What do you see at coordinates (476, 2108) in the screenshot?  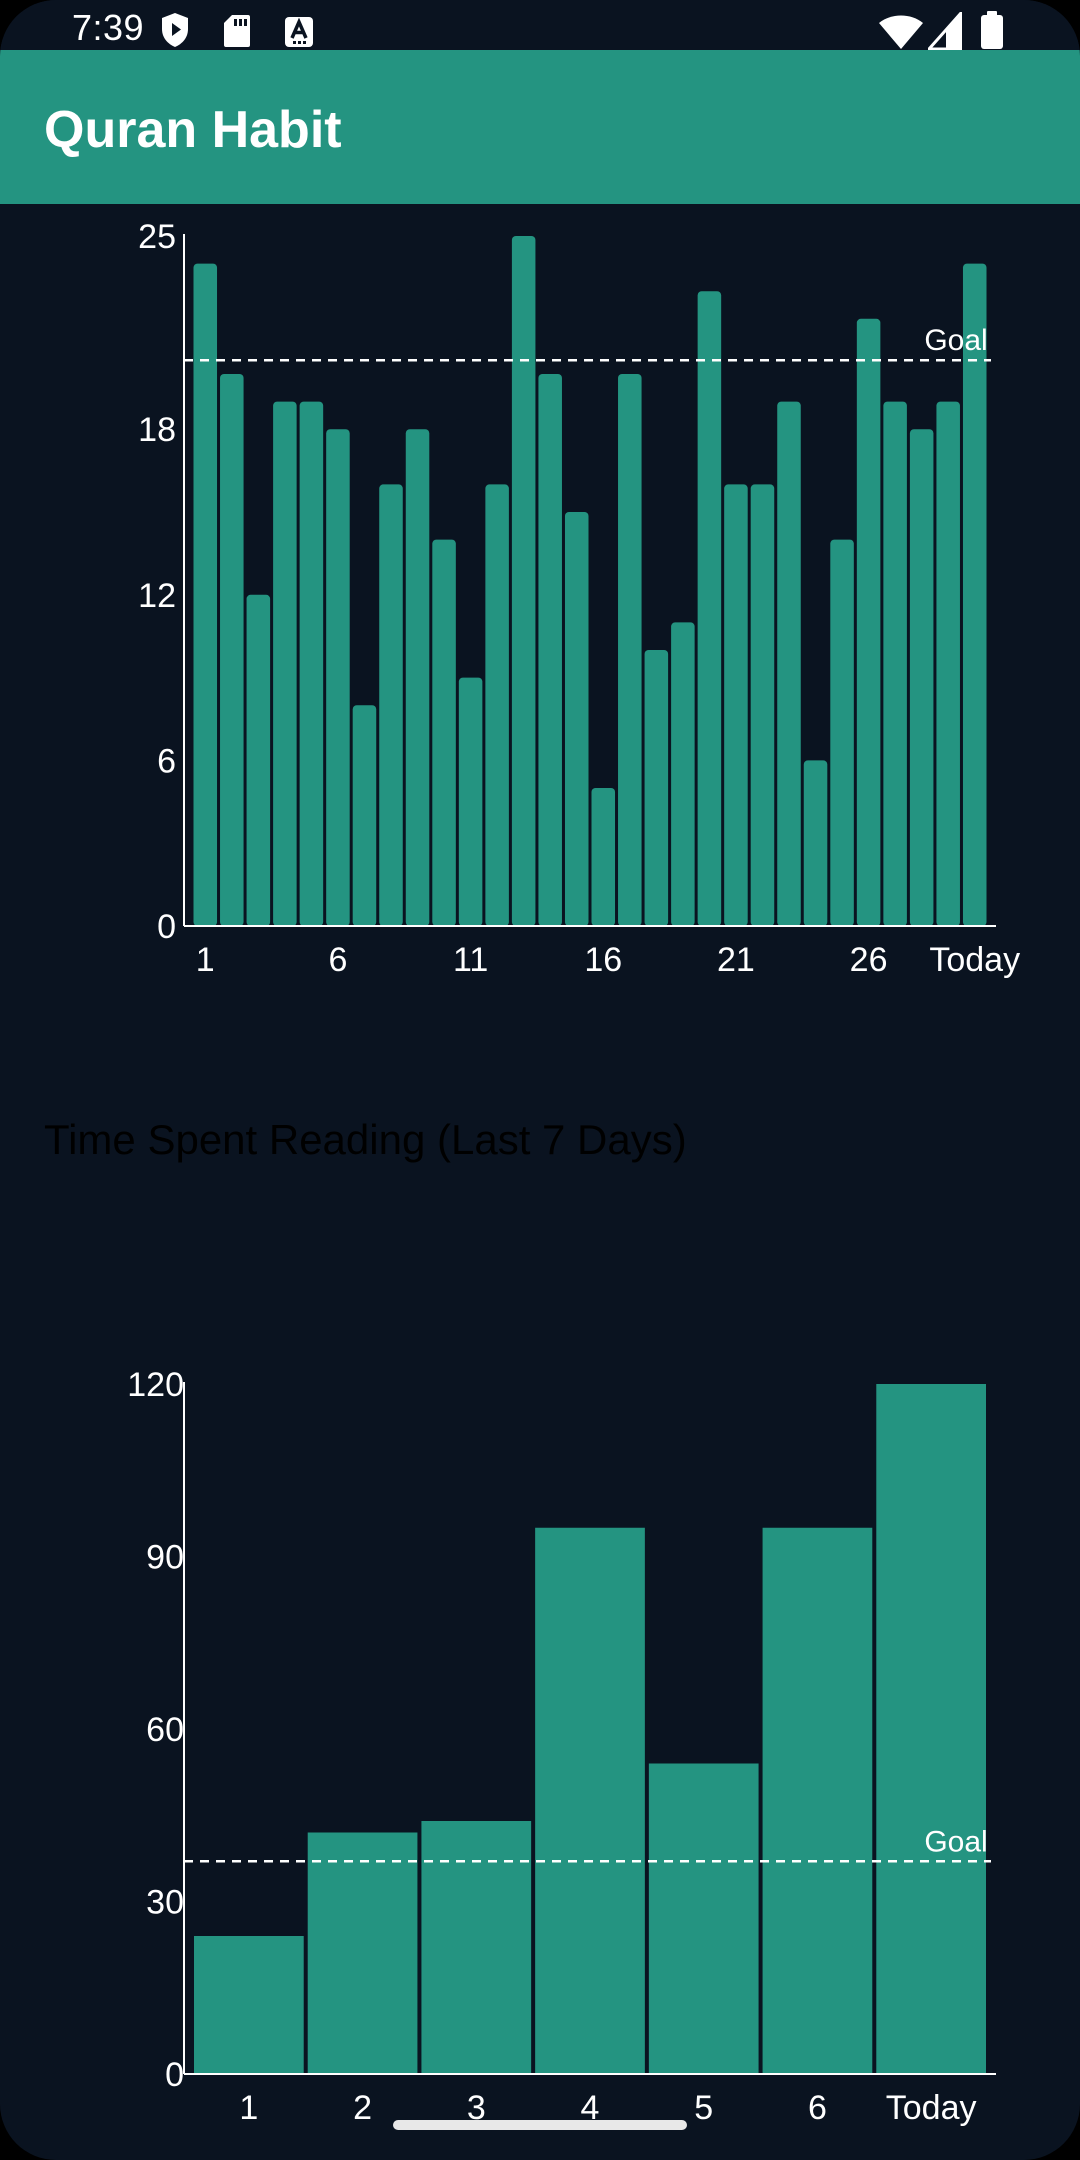 I see `x-tick-label: 3` at bounding box center [476, 2108].